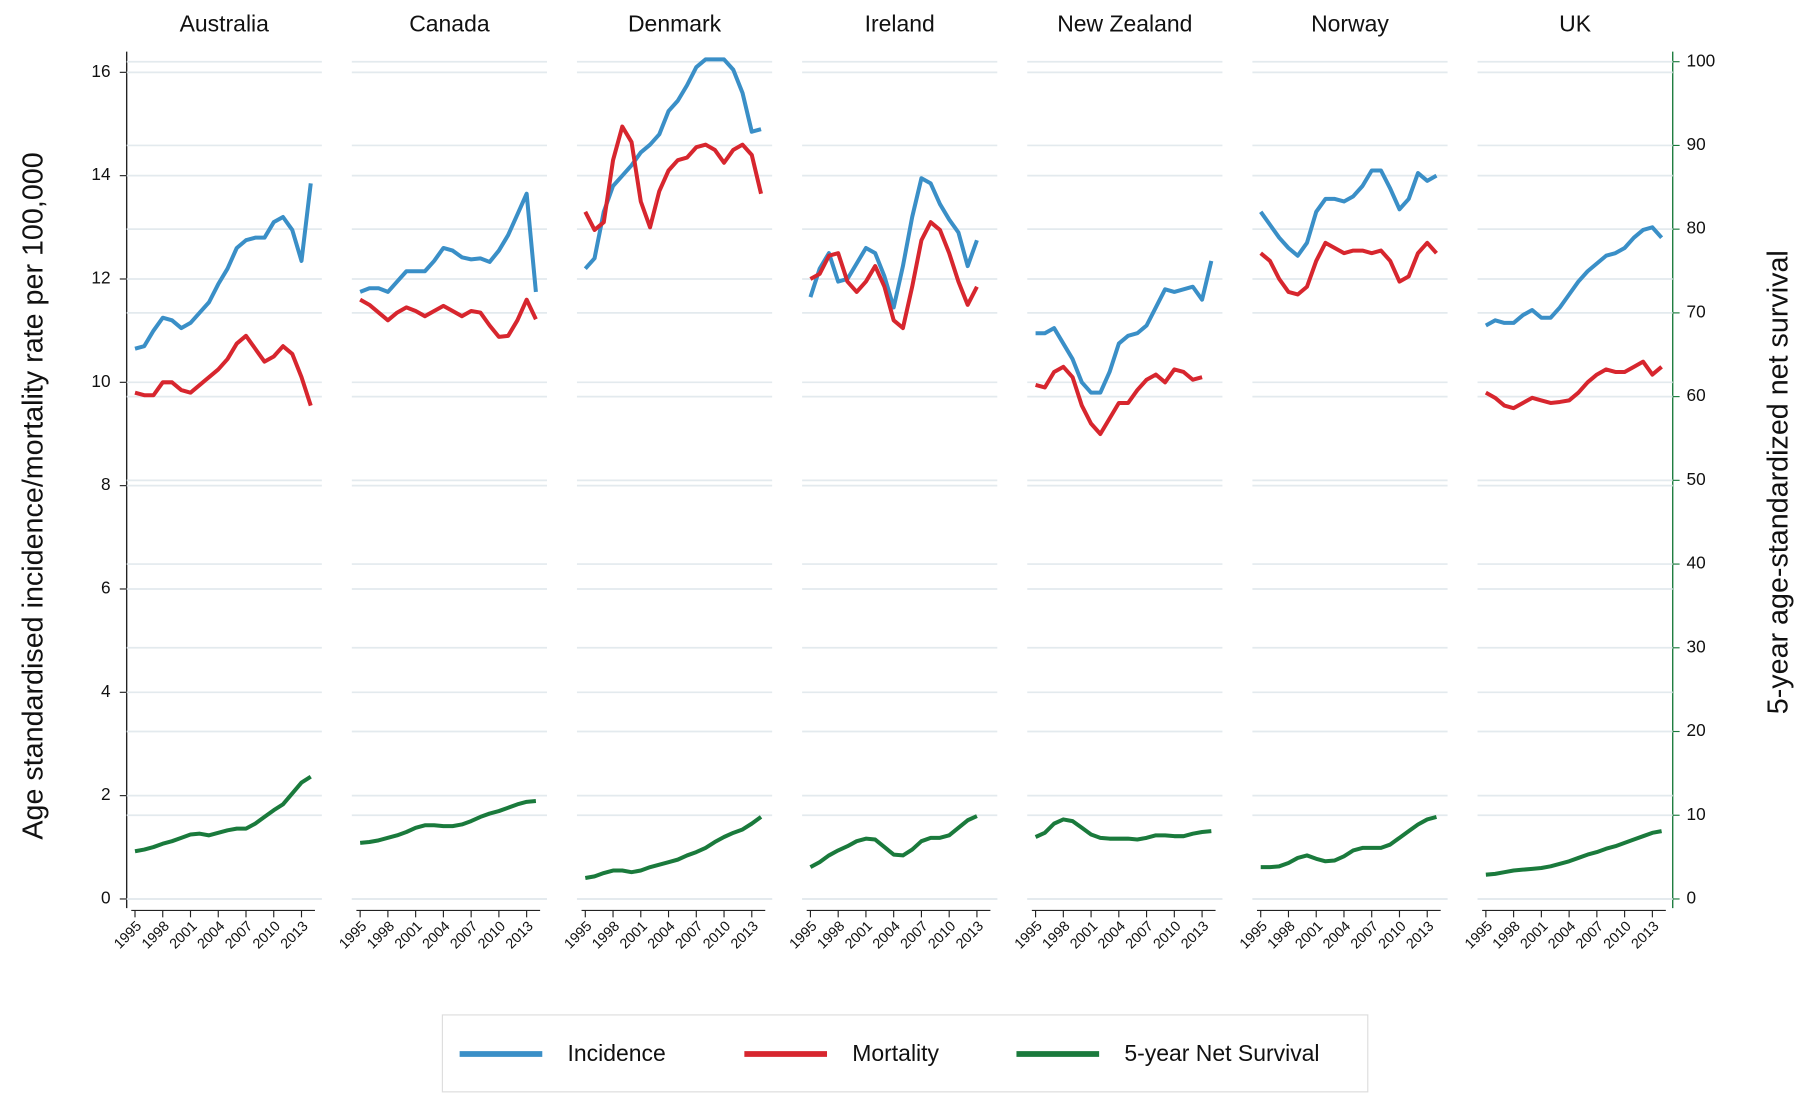 The image size is (1801, 1098). I want to click on y-tick-label: 6, so click(106, 588).